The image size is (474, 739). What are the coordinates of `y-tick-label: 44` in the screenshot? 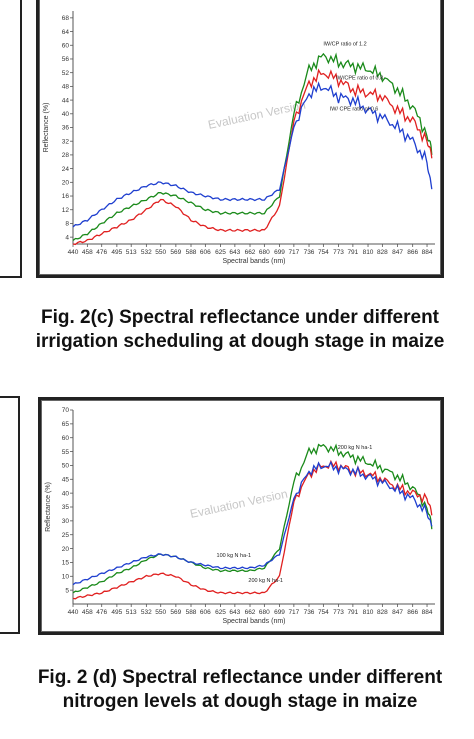 It's located at (66, 100).